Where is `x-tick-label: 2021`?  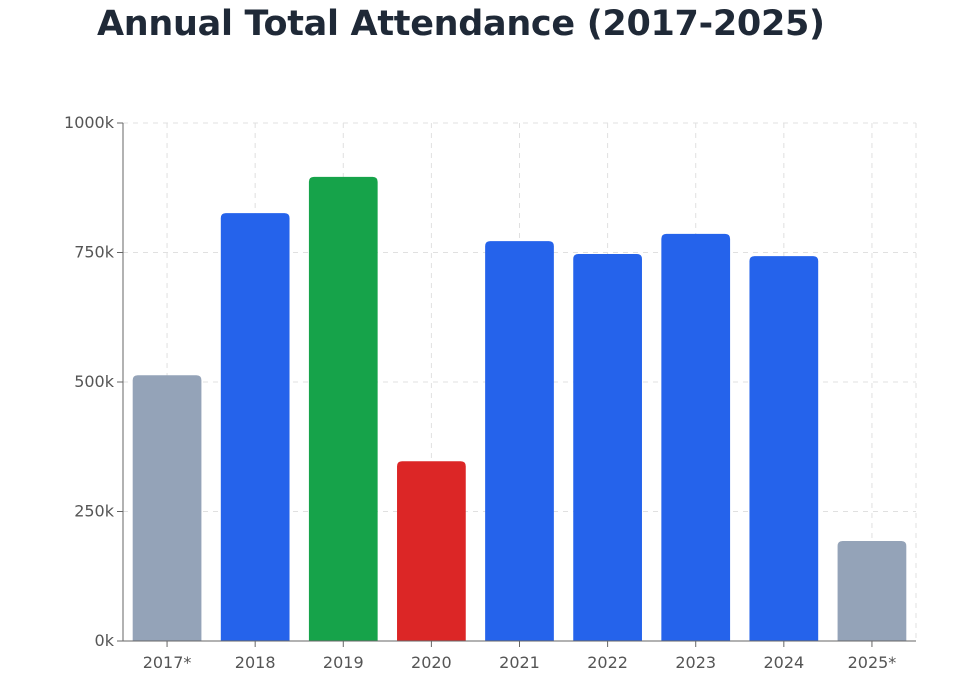
x-tick-label: 2021 is located at coordinates (519, 662).